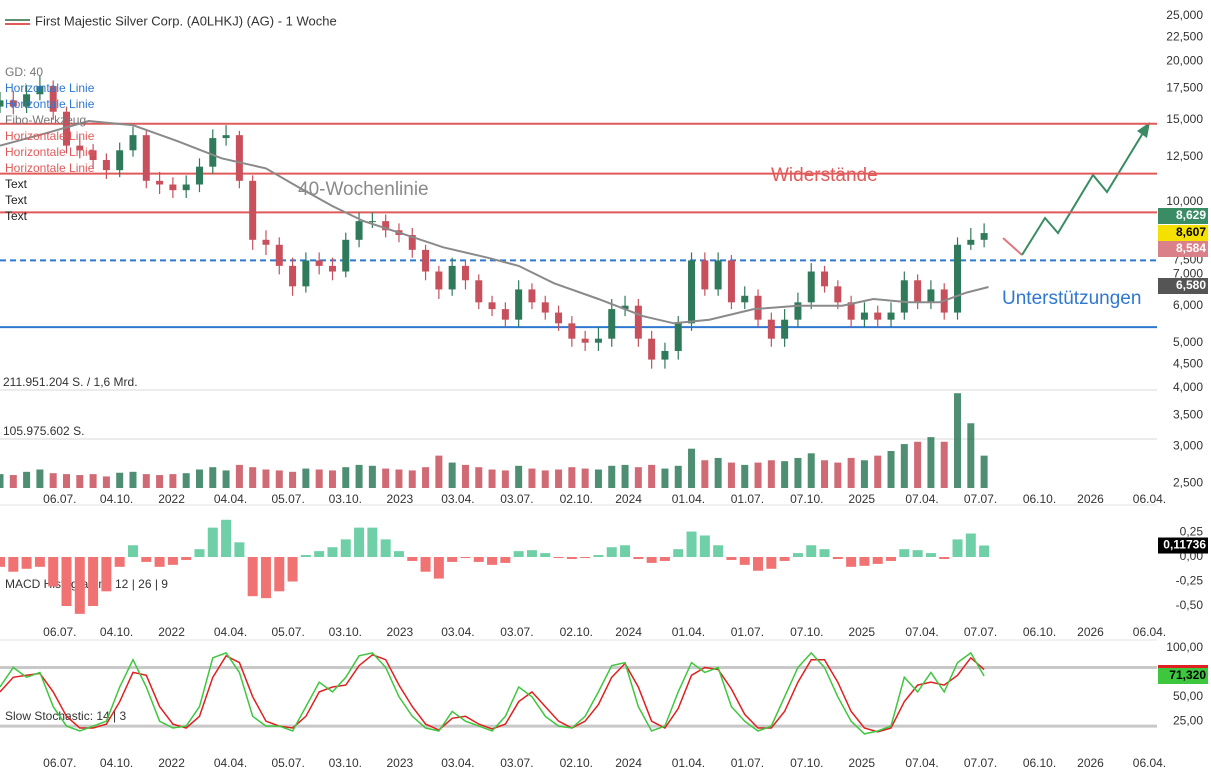 Image resolution: width=1211 pixels, height=774 pixels. I want to click on volume-tick-label: 105.975.602 S., so click(43, 431).